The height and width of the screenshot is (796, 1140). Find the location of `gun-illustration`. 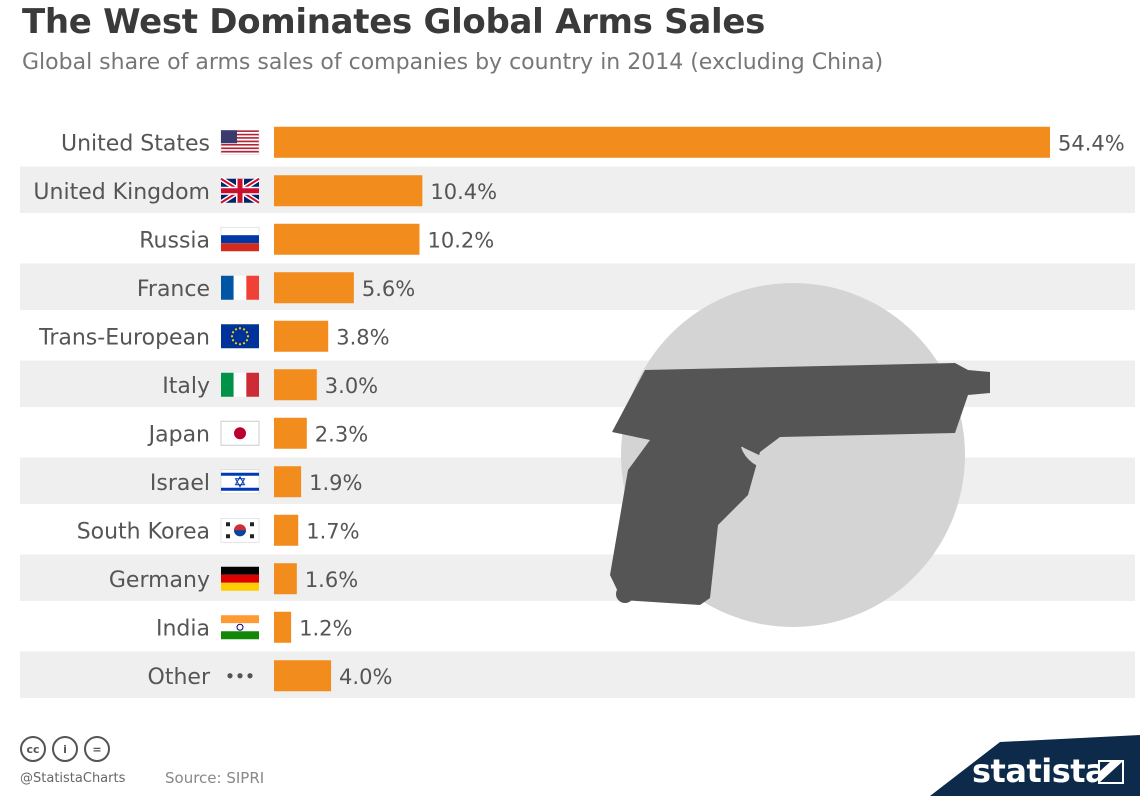

gun-illustration is located at coordinates (800, 455).